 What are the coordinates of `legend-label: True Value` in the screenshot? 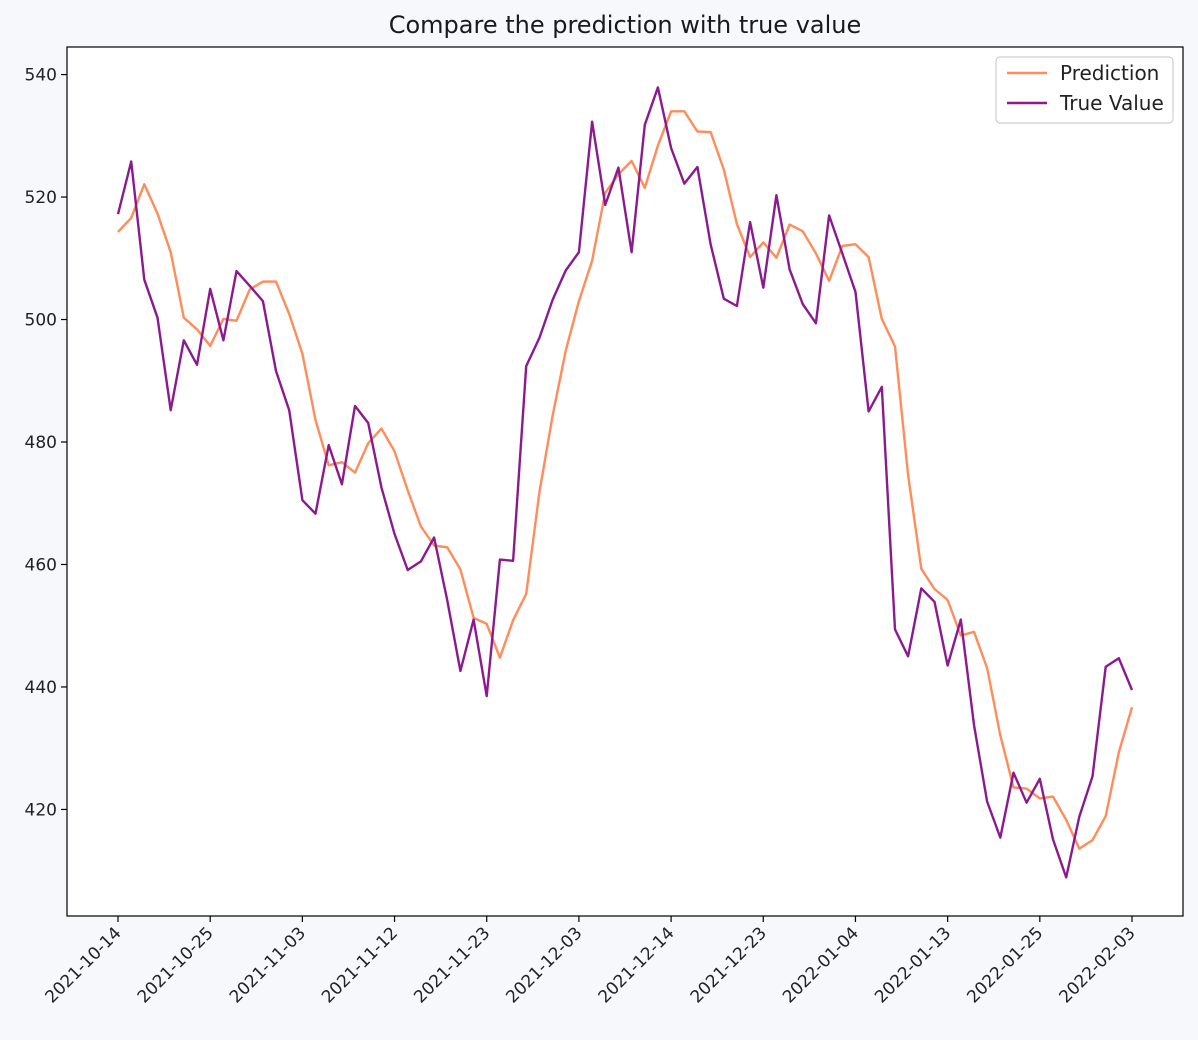 It's located at (1111, 103).